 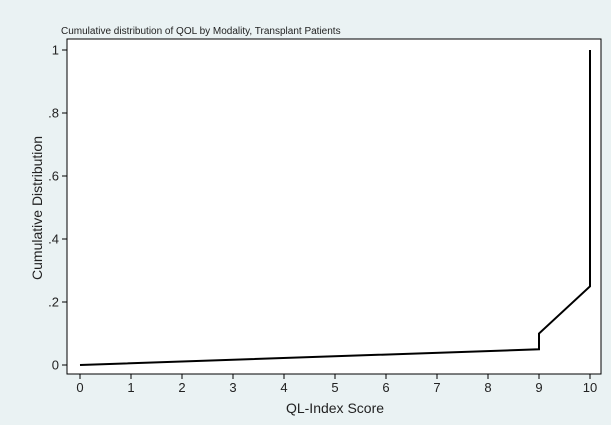 I want to click on x-tick-label: 8, so click(x=487, y=387).